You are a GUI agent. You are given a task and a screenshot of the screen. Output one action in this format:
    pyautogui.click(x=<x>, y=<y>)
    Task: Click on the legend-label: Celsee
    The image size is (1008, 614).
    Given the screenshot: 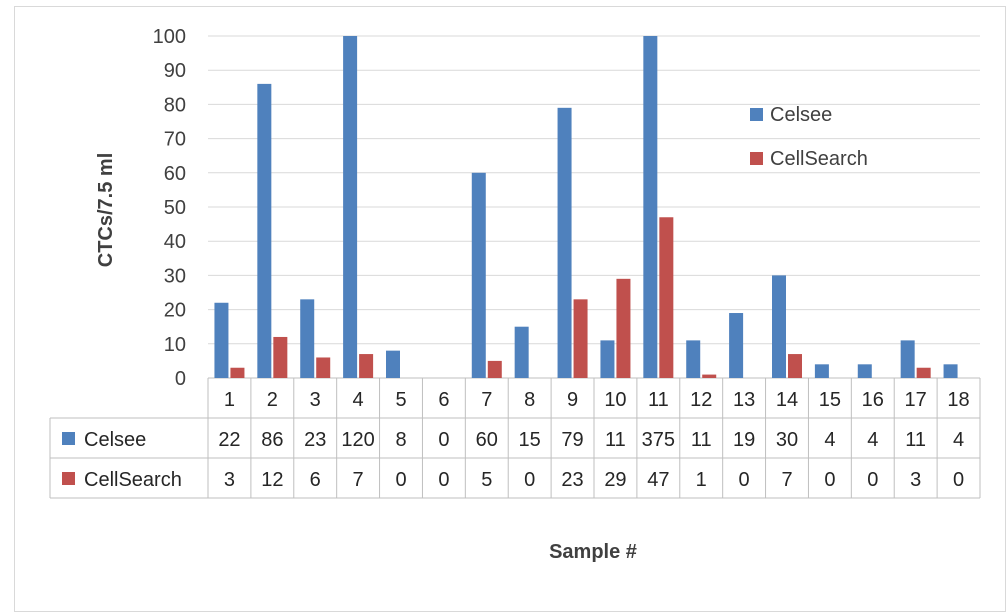 What is the action you would take?
    pyautogui.click(x=801, y=115)
    